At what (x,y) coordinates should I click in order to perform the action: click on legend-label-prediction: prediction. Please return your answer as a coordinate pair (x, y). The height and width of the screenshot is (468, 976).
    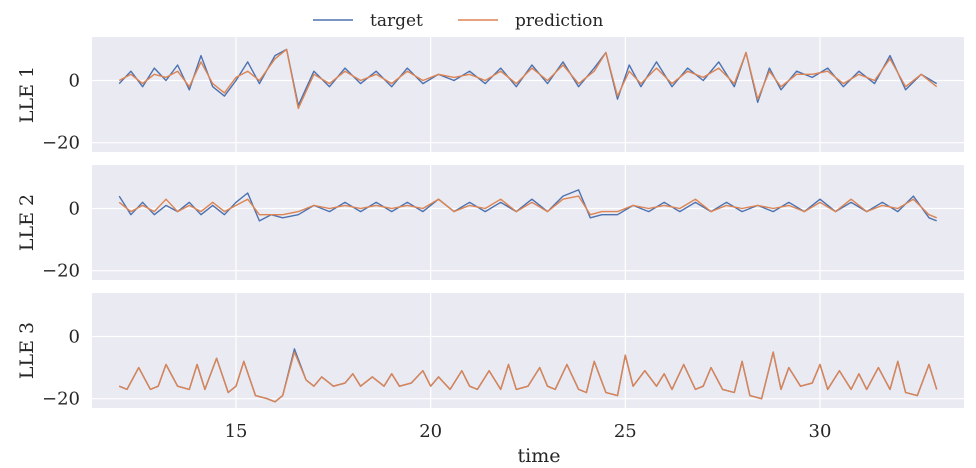
    Looking at the image, I should click on (559, 21).